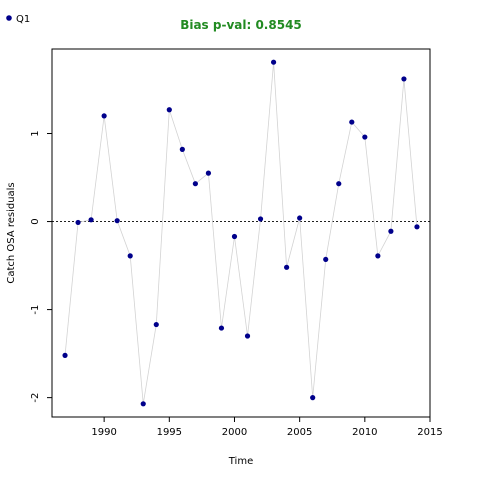 The height and width of the screenshot is (480, 480). What do you see at coordinates (378, 256) in the screenshot?
I see `data-point-2011` at bounding box center [378, 256].